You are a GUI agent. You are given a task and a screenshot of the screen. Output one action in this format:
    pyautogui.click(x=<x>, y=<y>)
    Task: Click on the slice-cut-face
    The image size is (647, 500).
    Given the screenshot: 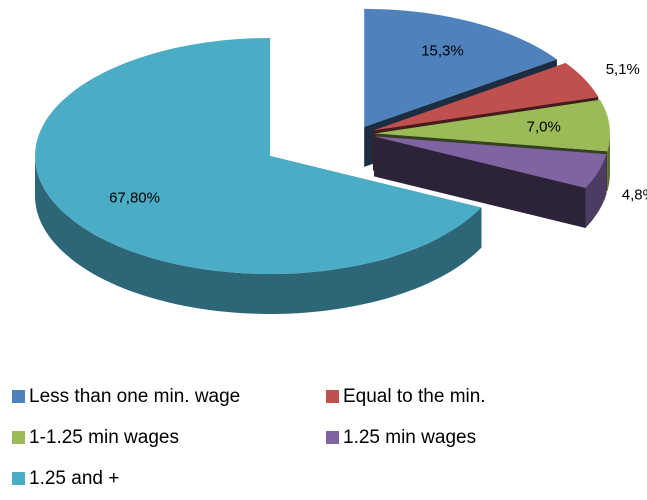 What is the action you would take?
    pyautogui.click(x=480, y=182)
    